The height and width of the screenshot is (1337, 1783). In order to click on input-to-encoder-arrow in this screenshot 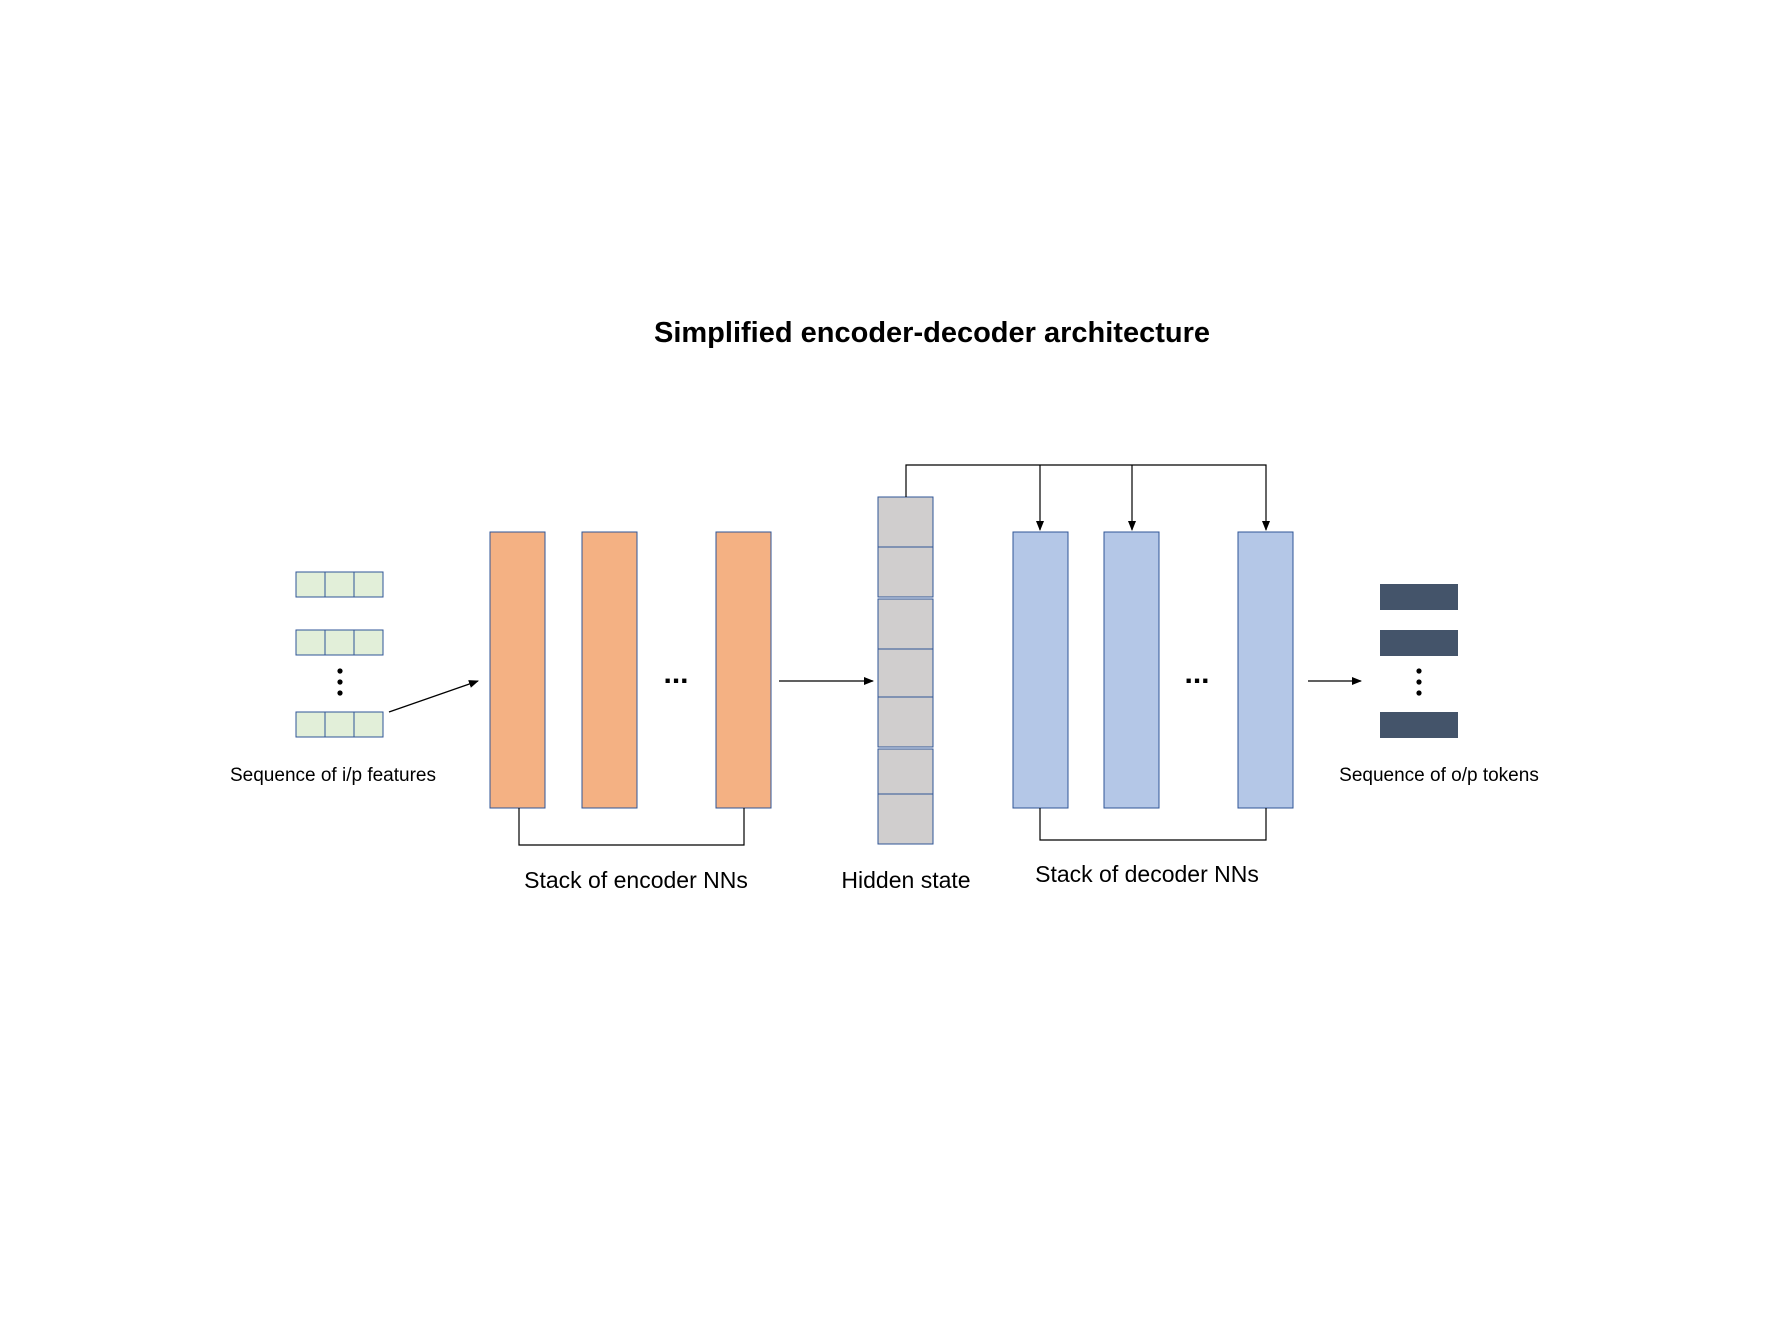, I will do `click(433, 696)`.